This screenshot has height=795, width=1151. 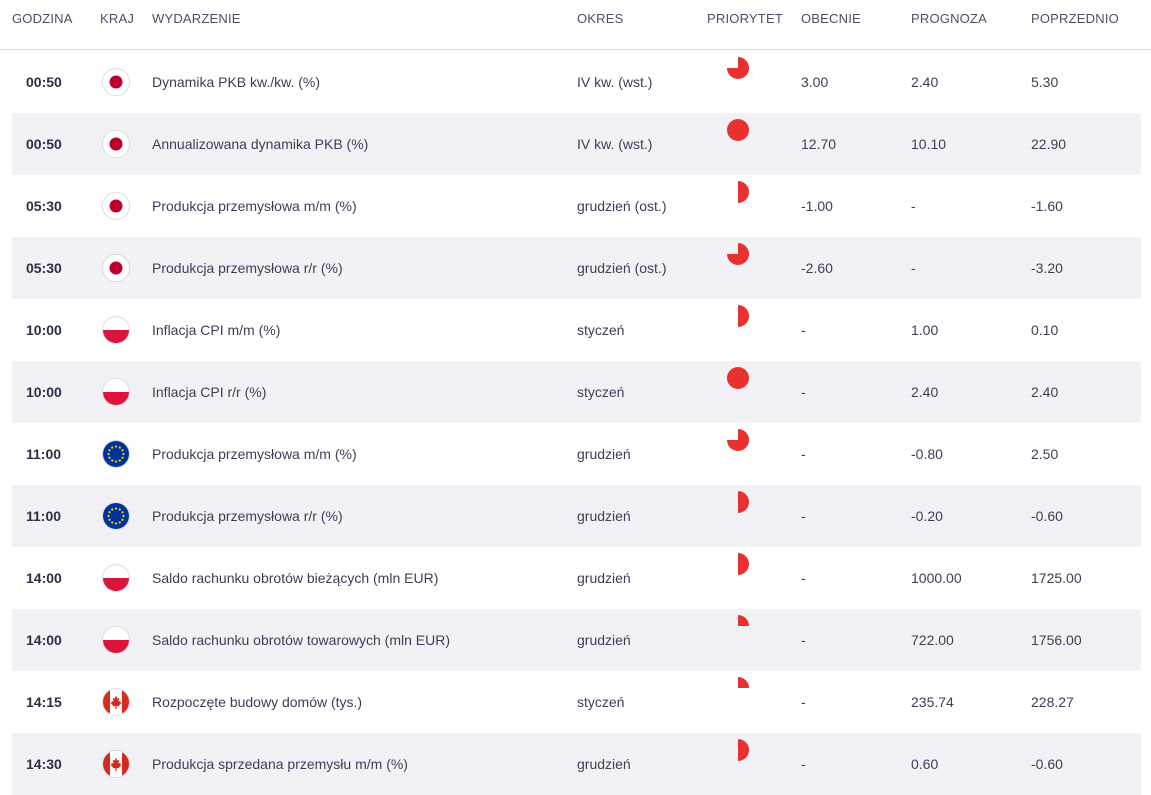 I want to click on previous-value: 2.50, so click(x=1045, y=454).